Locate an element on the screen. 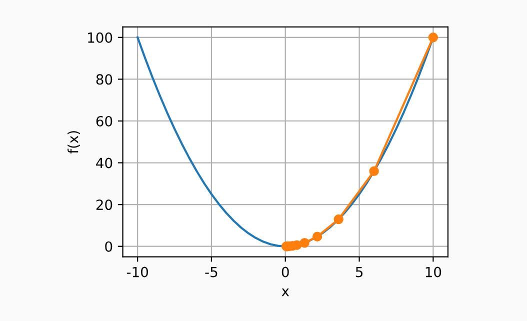 Image resolution: width=527 pixels, height=321 pixels. y-tick-label: 100 is located at coordinates (100, 37).